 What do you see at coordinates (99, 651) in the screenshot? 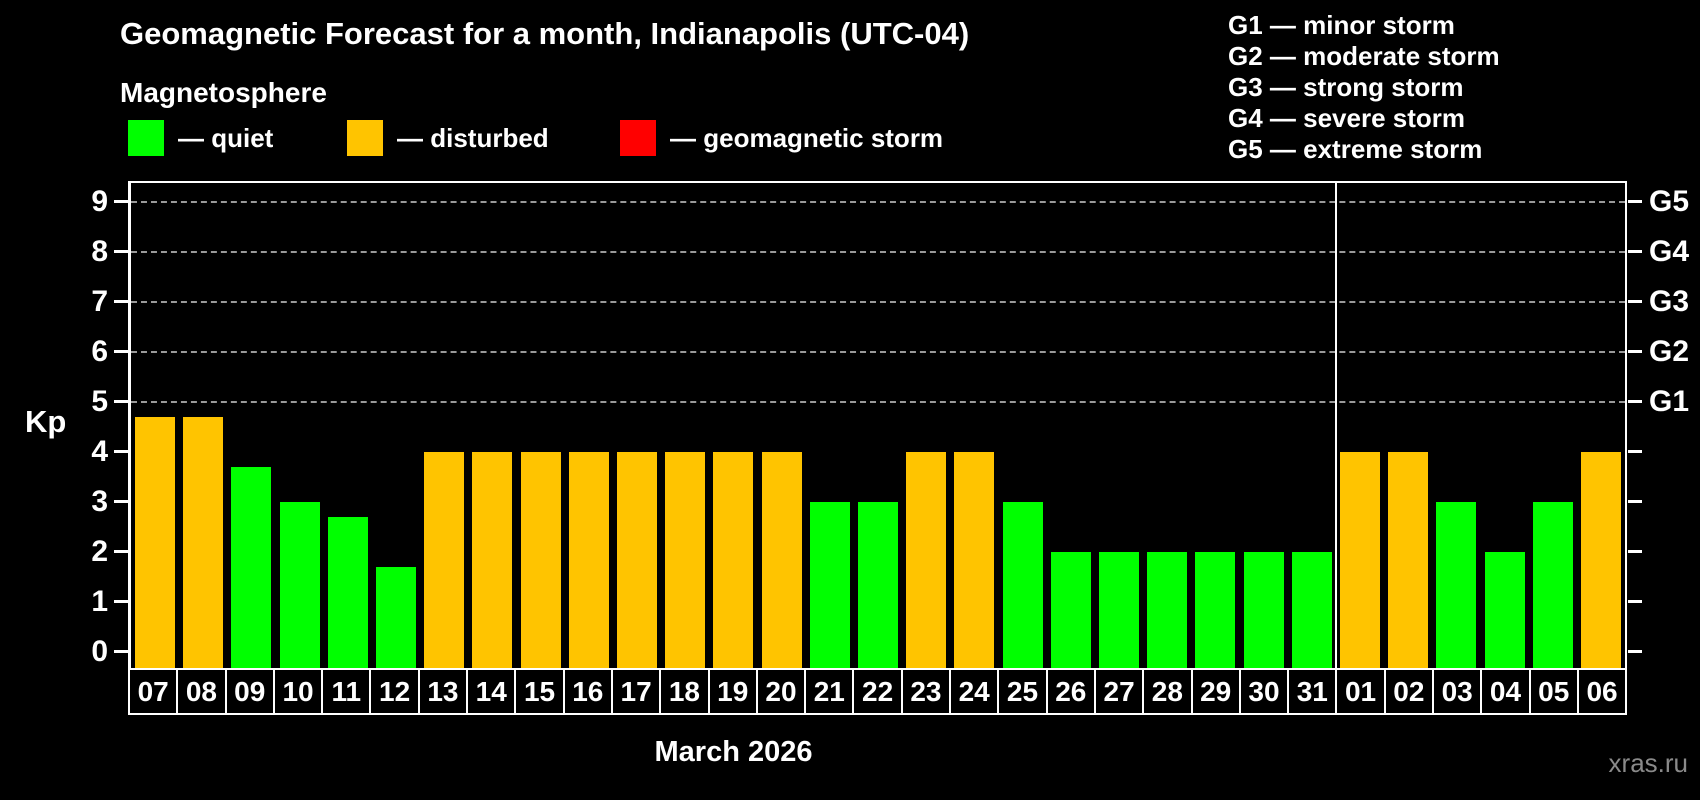
I see `kp-tick-label: 0` at bounding box center [99, 651].